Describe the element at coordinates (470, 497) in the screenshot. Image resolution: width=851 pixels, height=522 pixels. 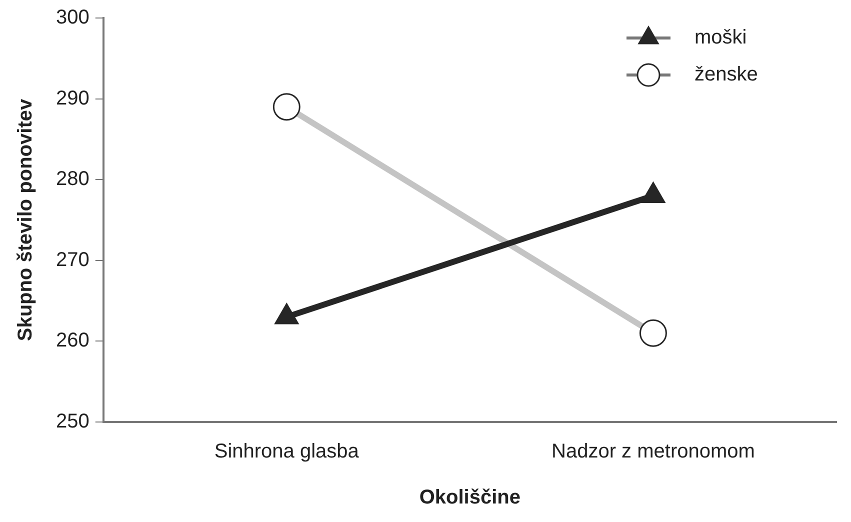
I see `x-axis-title: Okoliščine` at that location.